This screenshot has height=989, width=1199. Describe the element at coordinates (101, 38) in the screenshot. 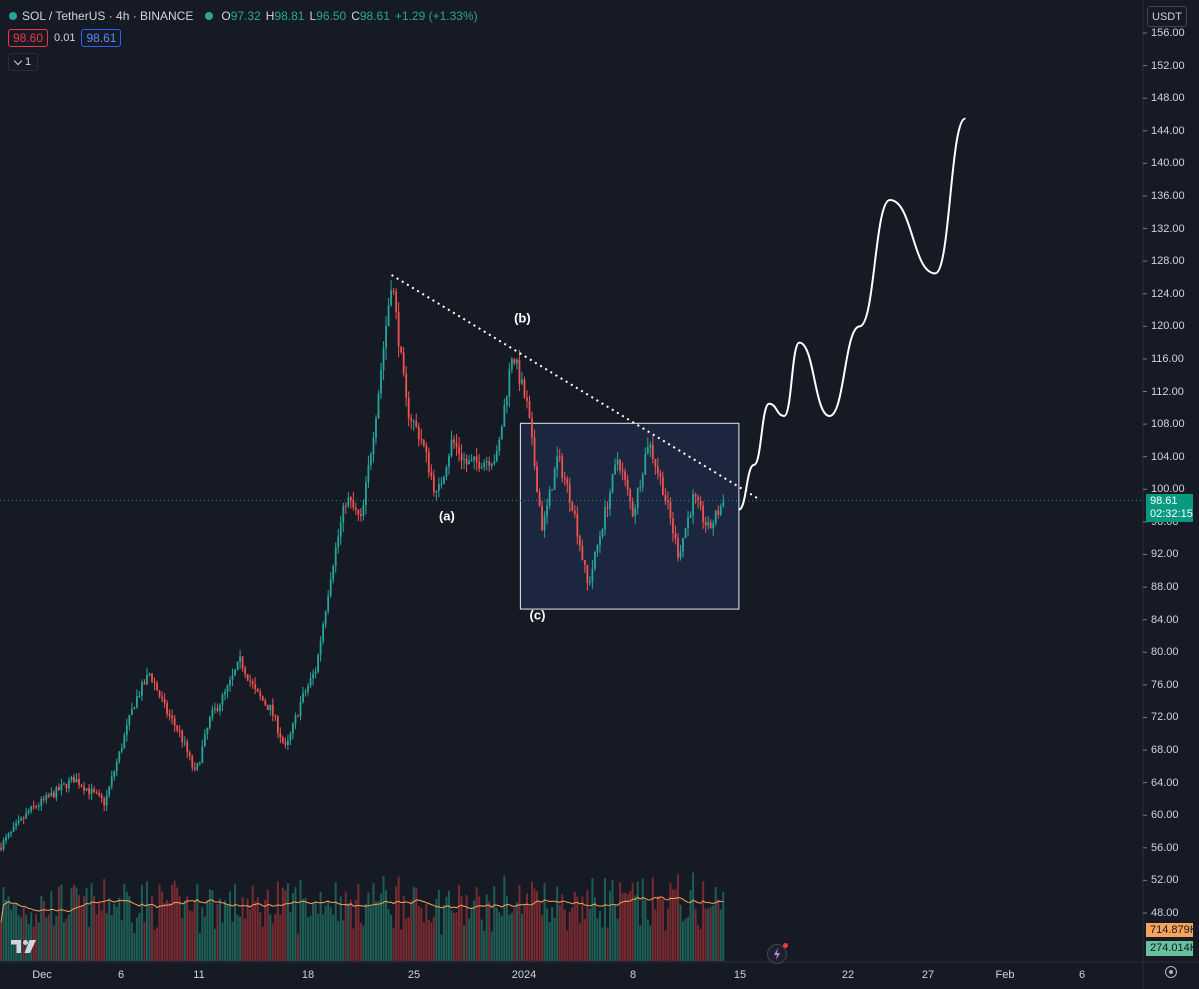

I see `buy-button: 98.61` at that location.